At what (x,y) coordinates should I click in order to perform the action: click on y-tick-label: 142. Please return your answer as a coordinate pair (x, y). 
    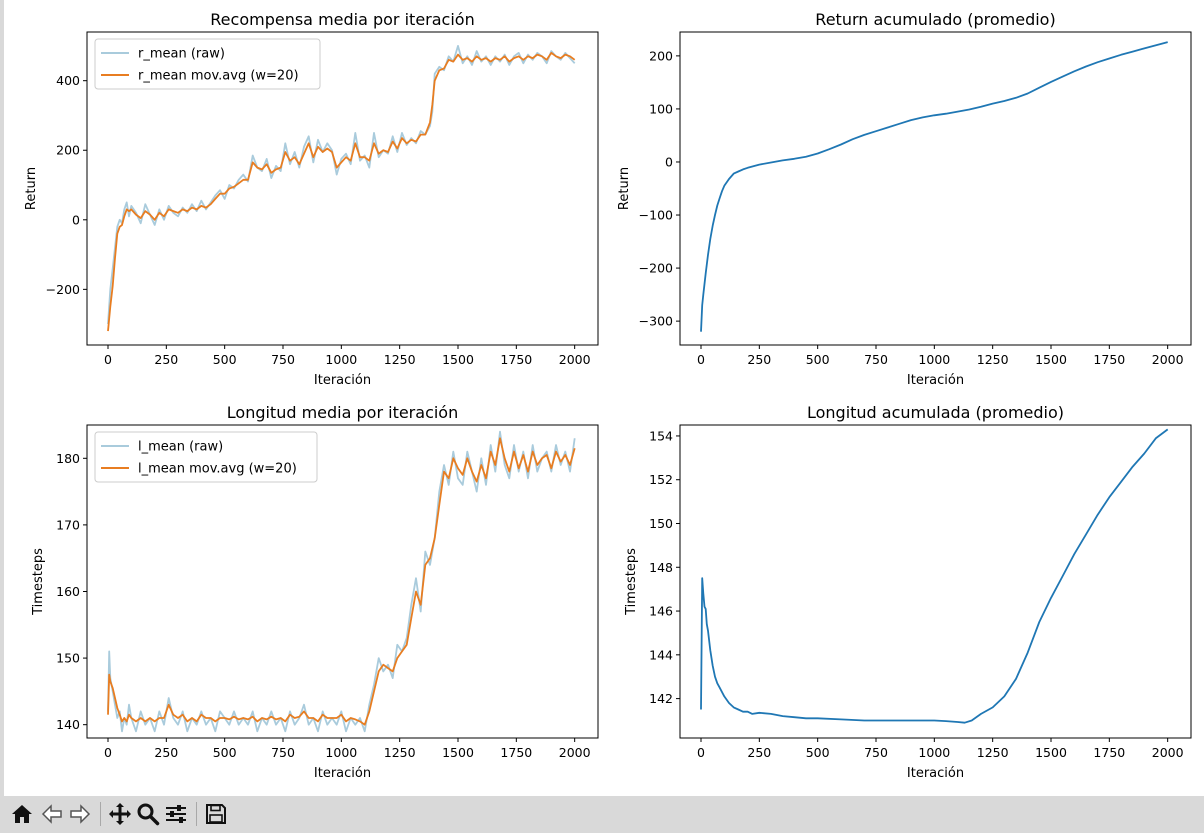
    Looking at the image, I should click on (661, 698).